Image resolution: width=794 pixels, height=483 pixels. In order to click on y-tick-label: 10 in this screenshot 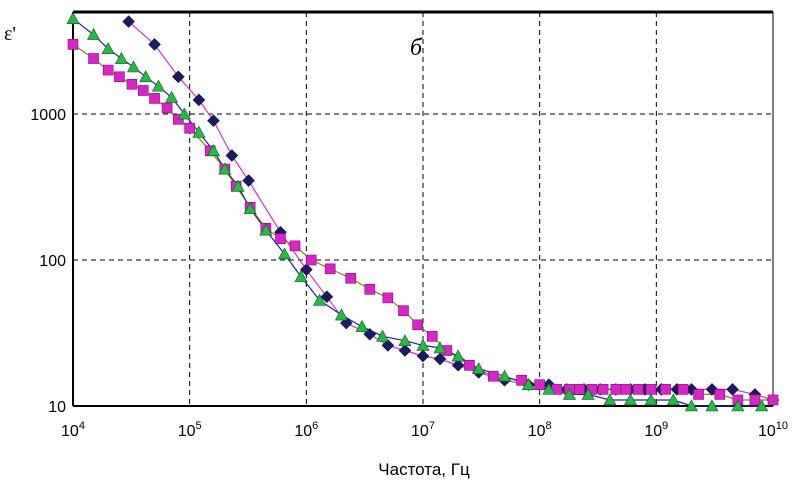, I will do `click(57, 407)`.